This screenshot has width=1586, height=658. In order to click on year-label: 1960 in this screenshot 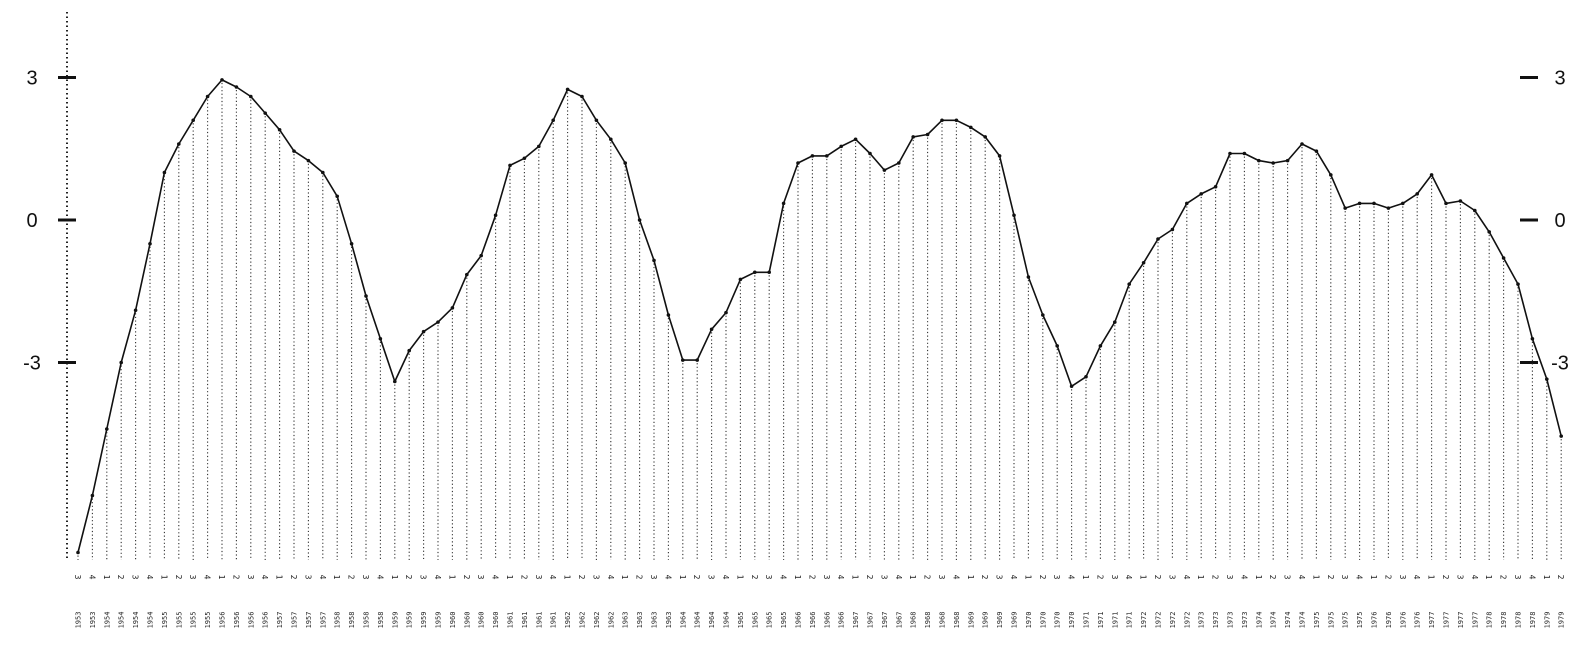, I will do `click(496, 620)`.